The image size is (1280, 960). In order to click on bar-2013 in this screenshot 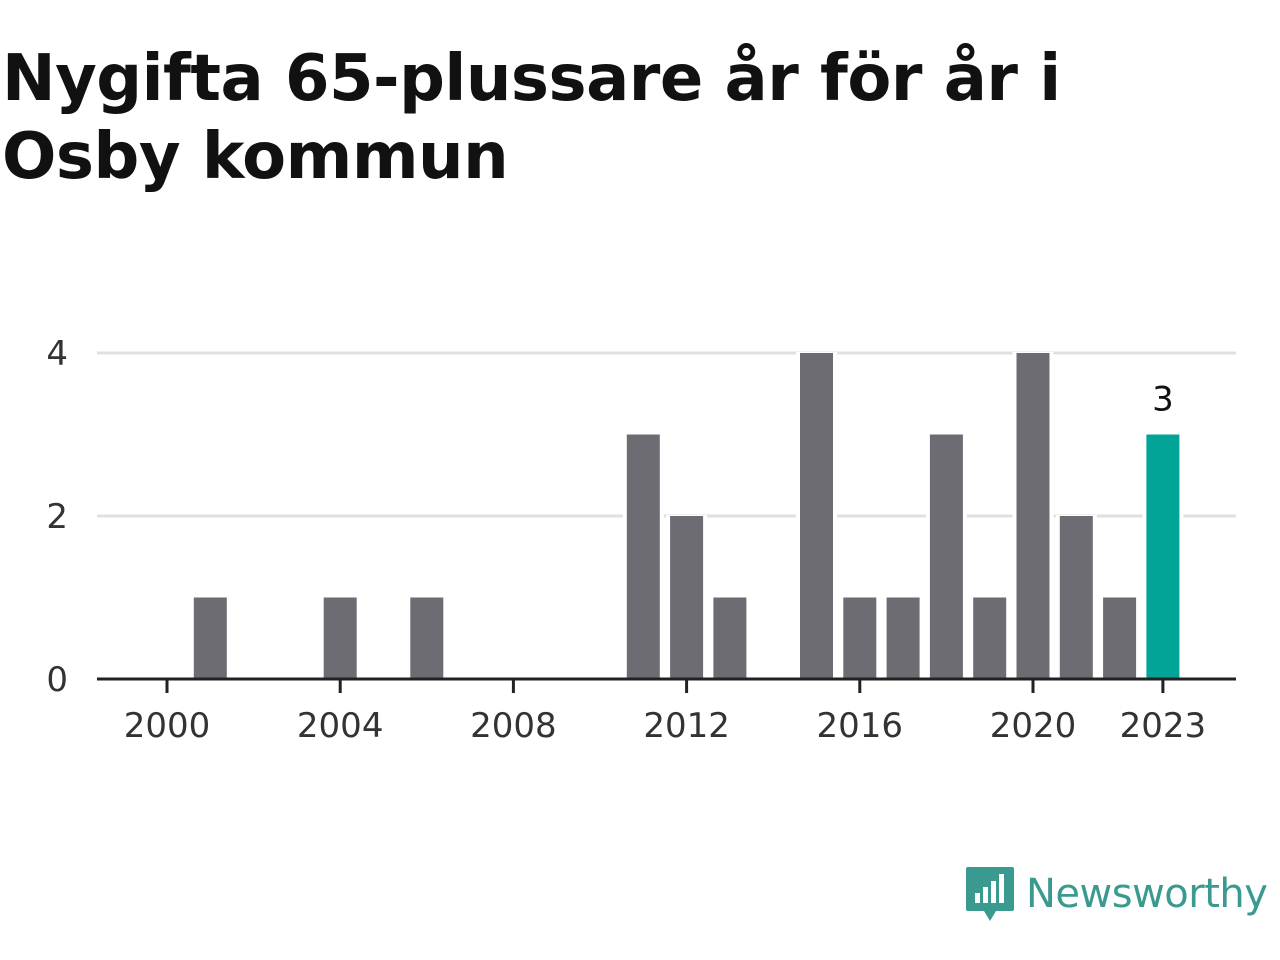, I will do `click(730, 638)`.